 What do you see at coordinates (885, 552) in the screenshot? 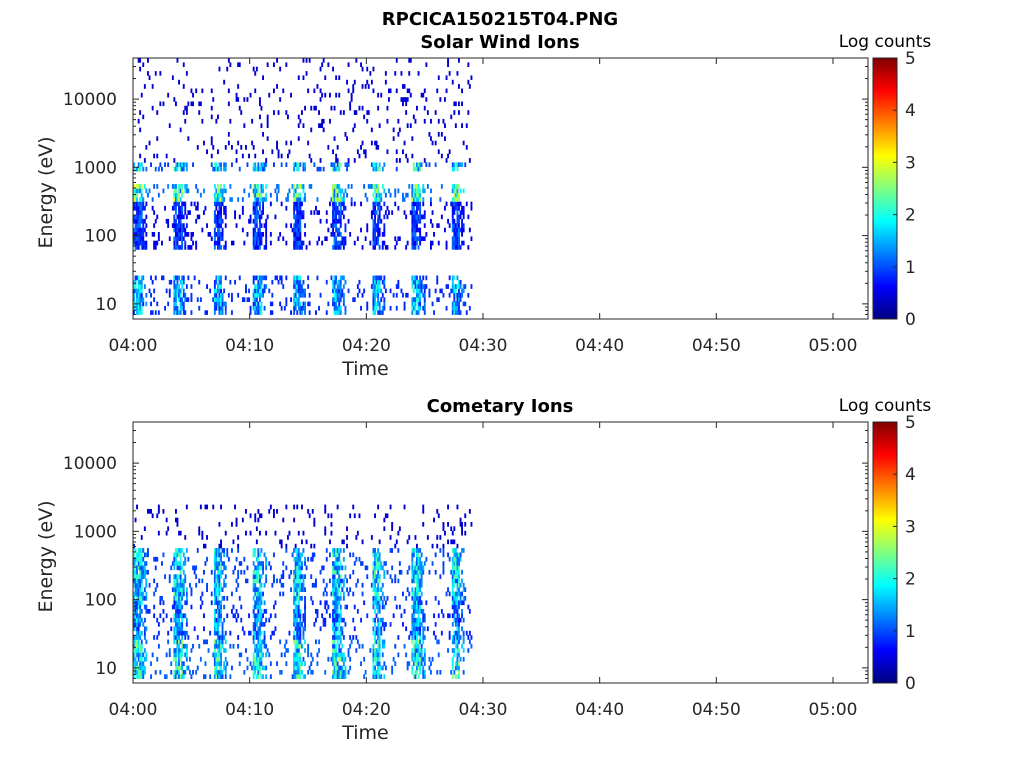
I see `colorbar` at bounding box center [885, 552].